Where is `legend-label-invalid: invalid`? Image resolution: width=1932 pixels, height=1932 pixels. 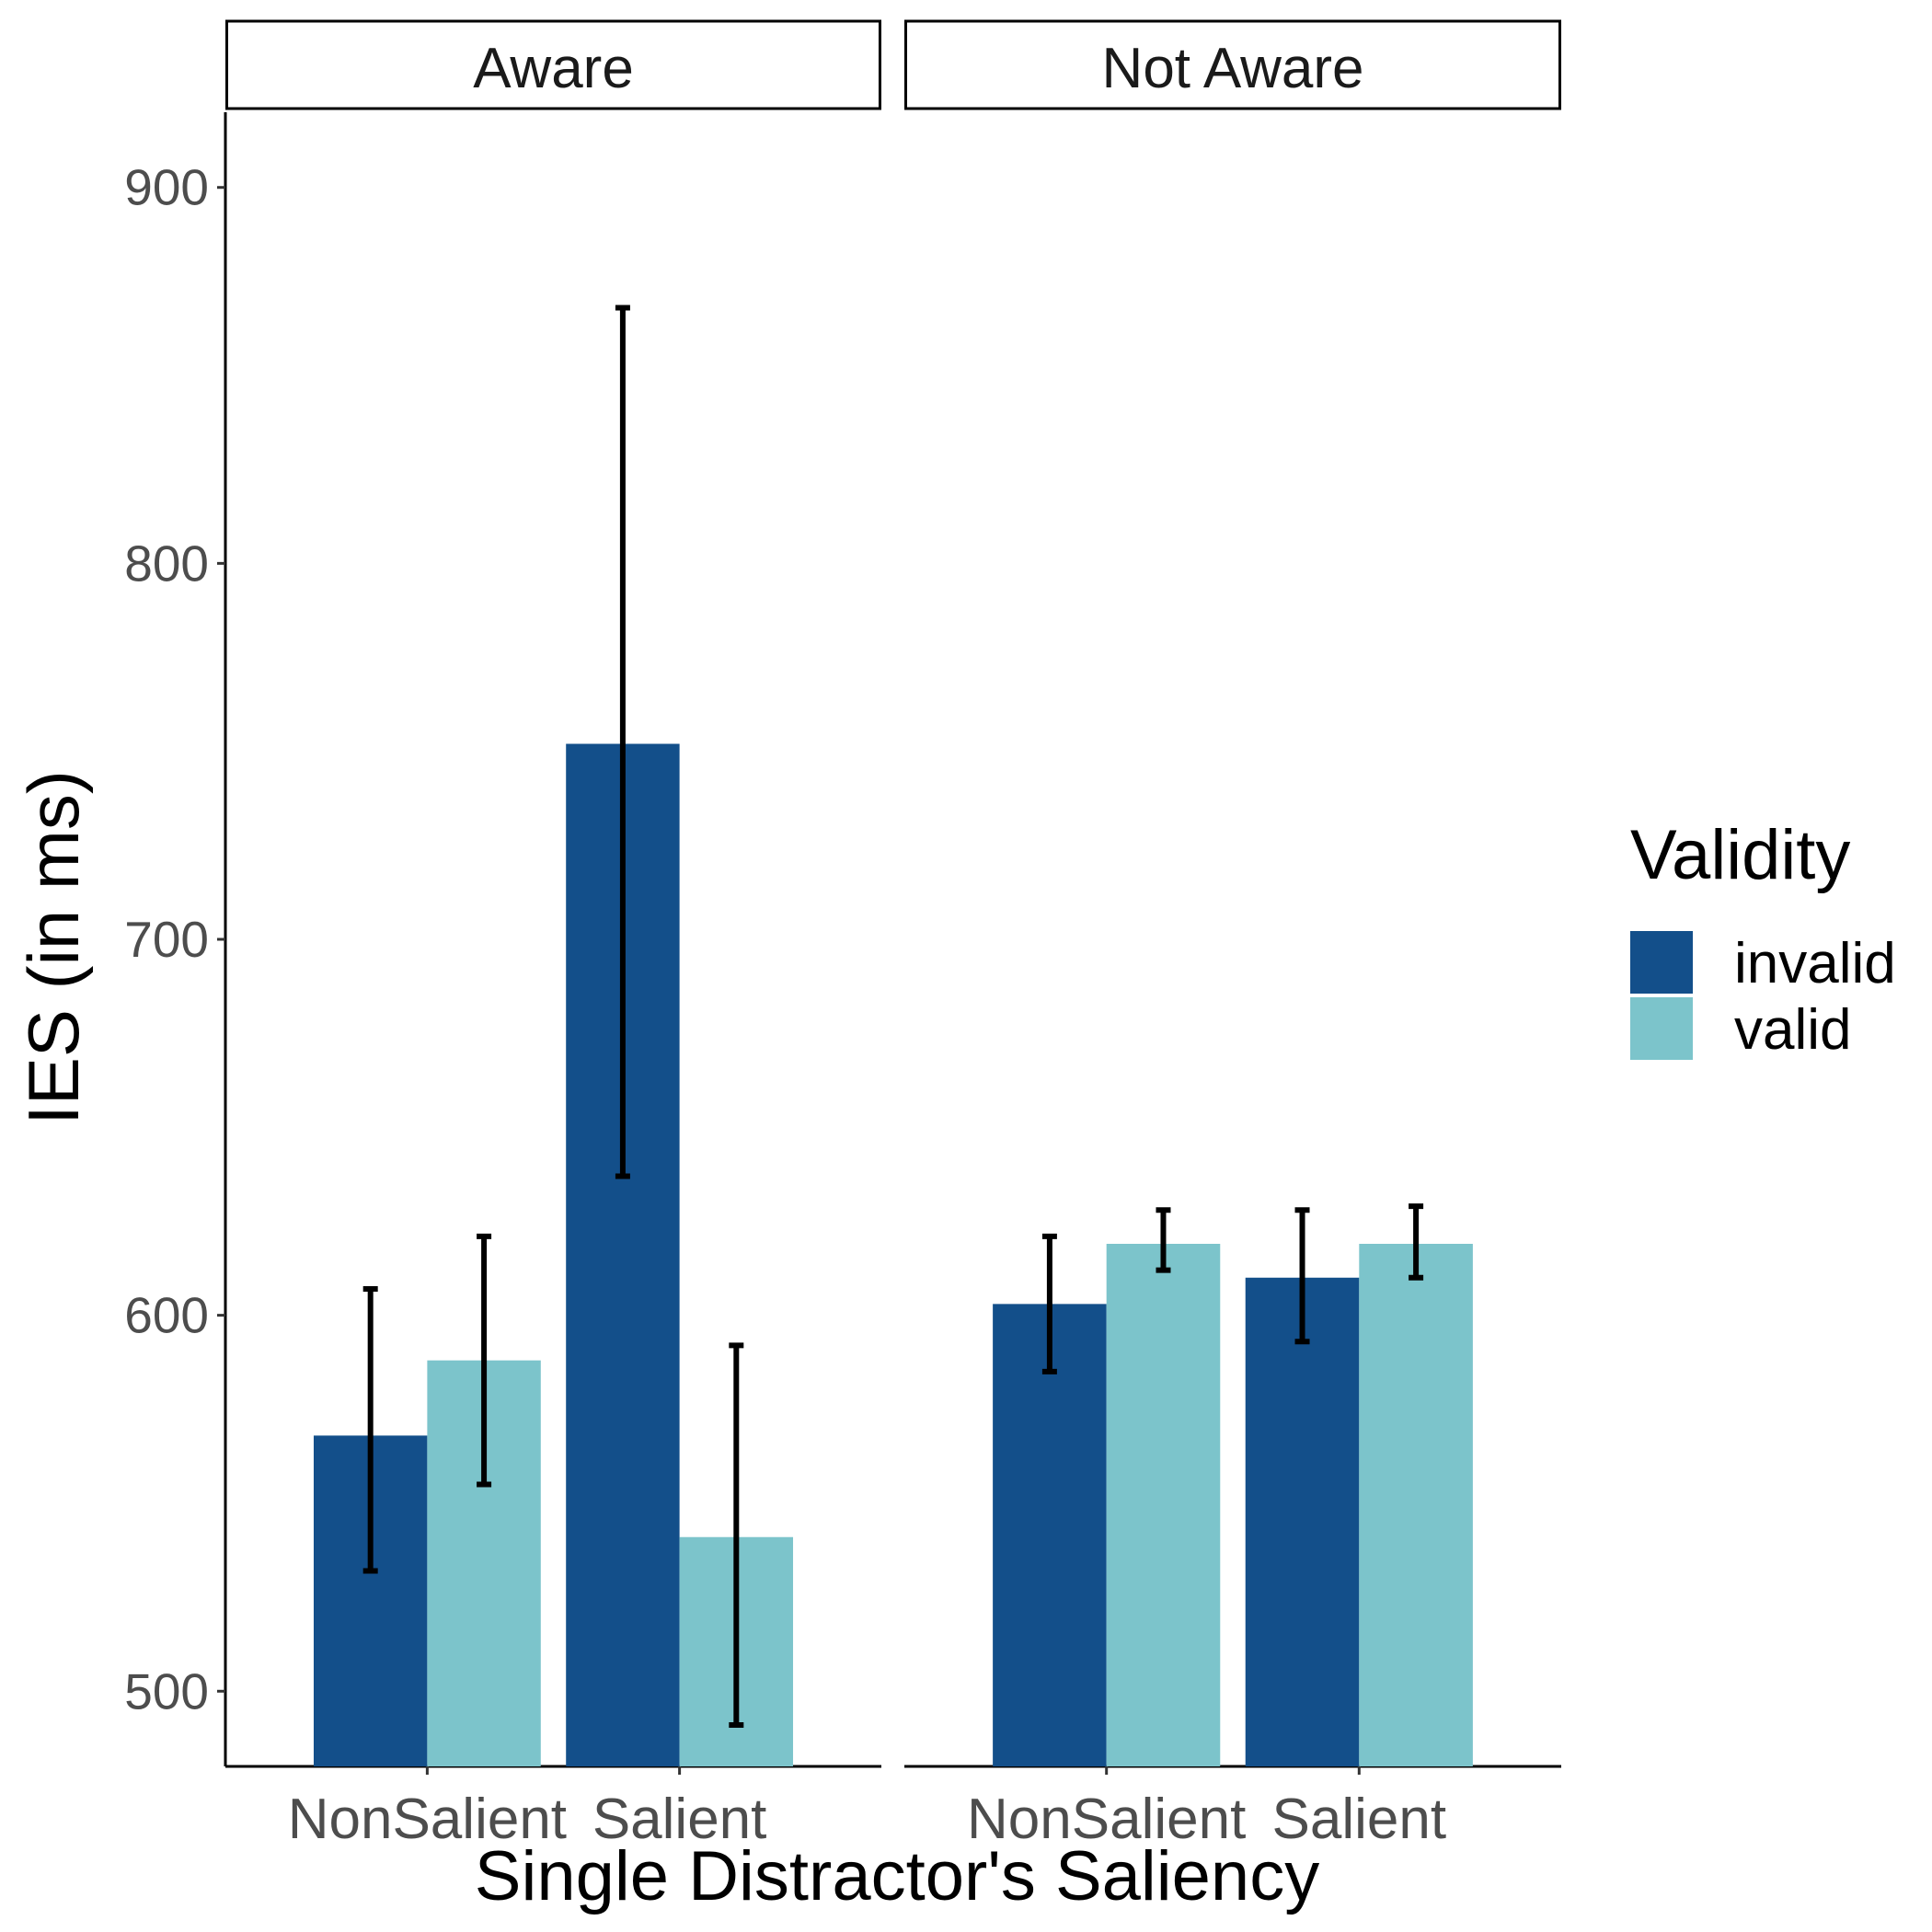 legend-label-invalid: invalid is located at coordinates (1815, 963).